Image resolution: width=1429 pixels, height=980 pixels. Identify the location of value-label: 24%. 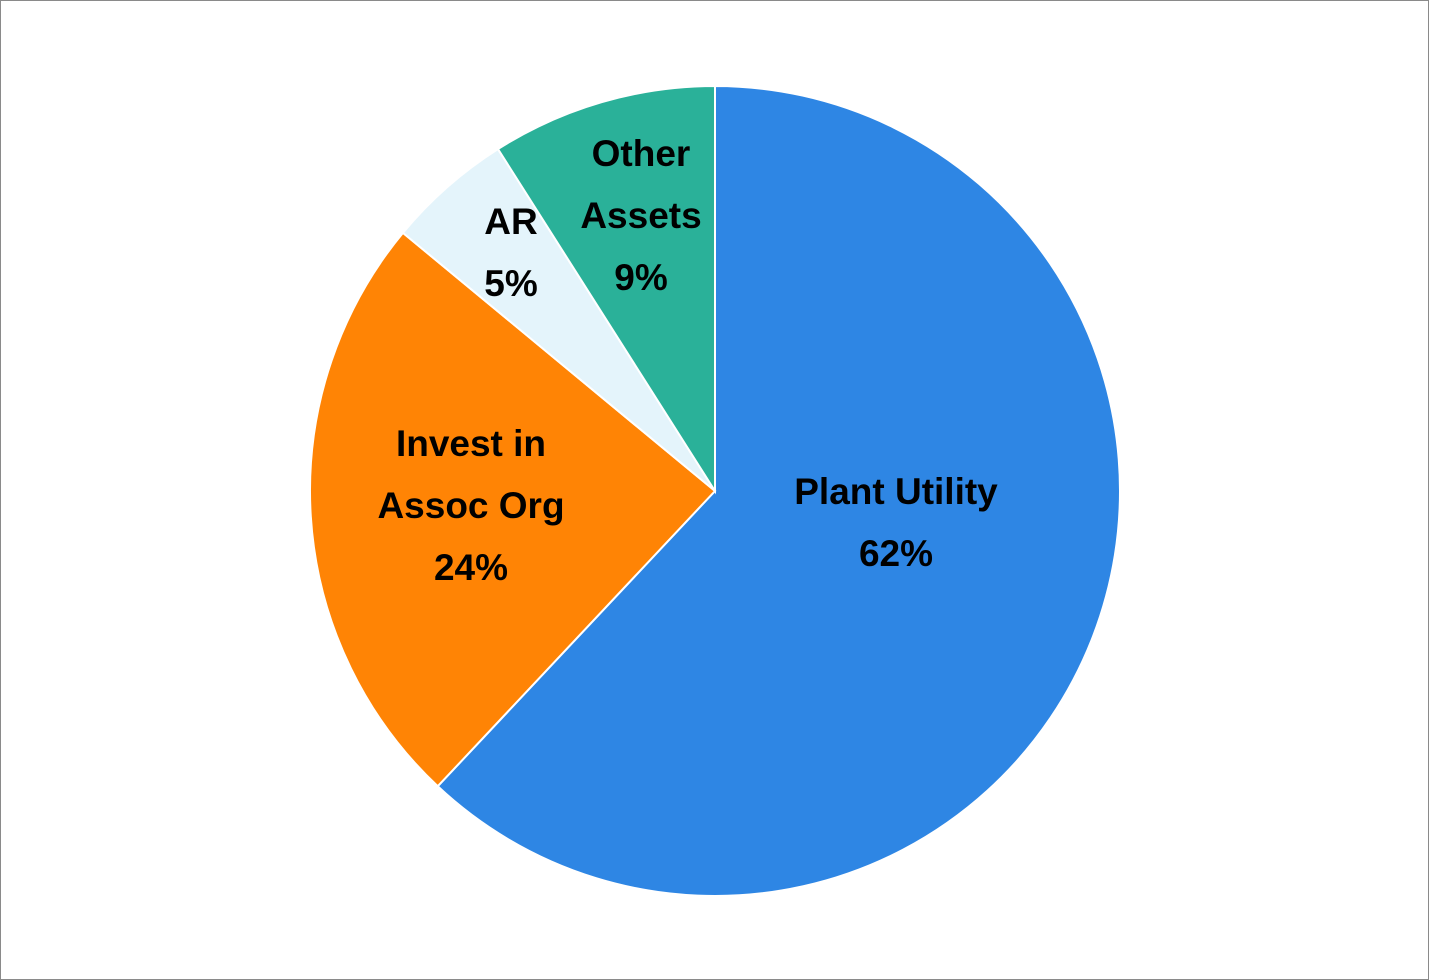
(471, 567).